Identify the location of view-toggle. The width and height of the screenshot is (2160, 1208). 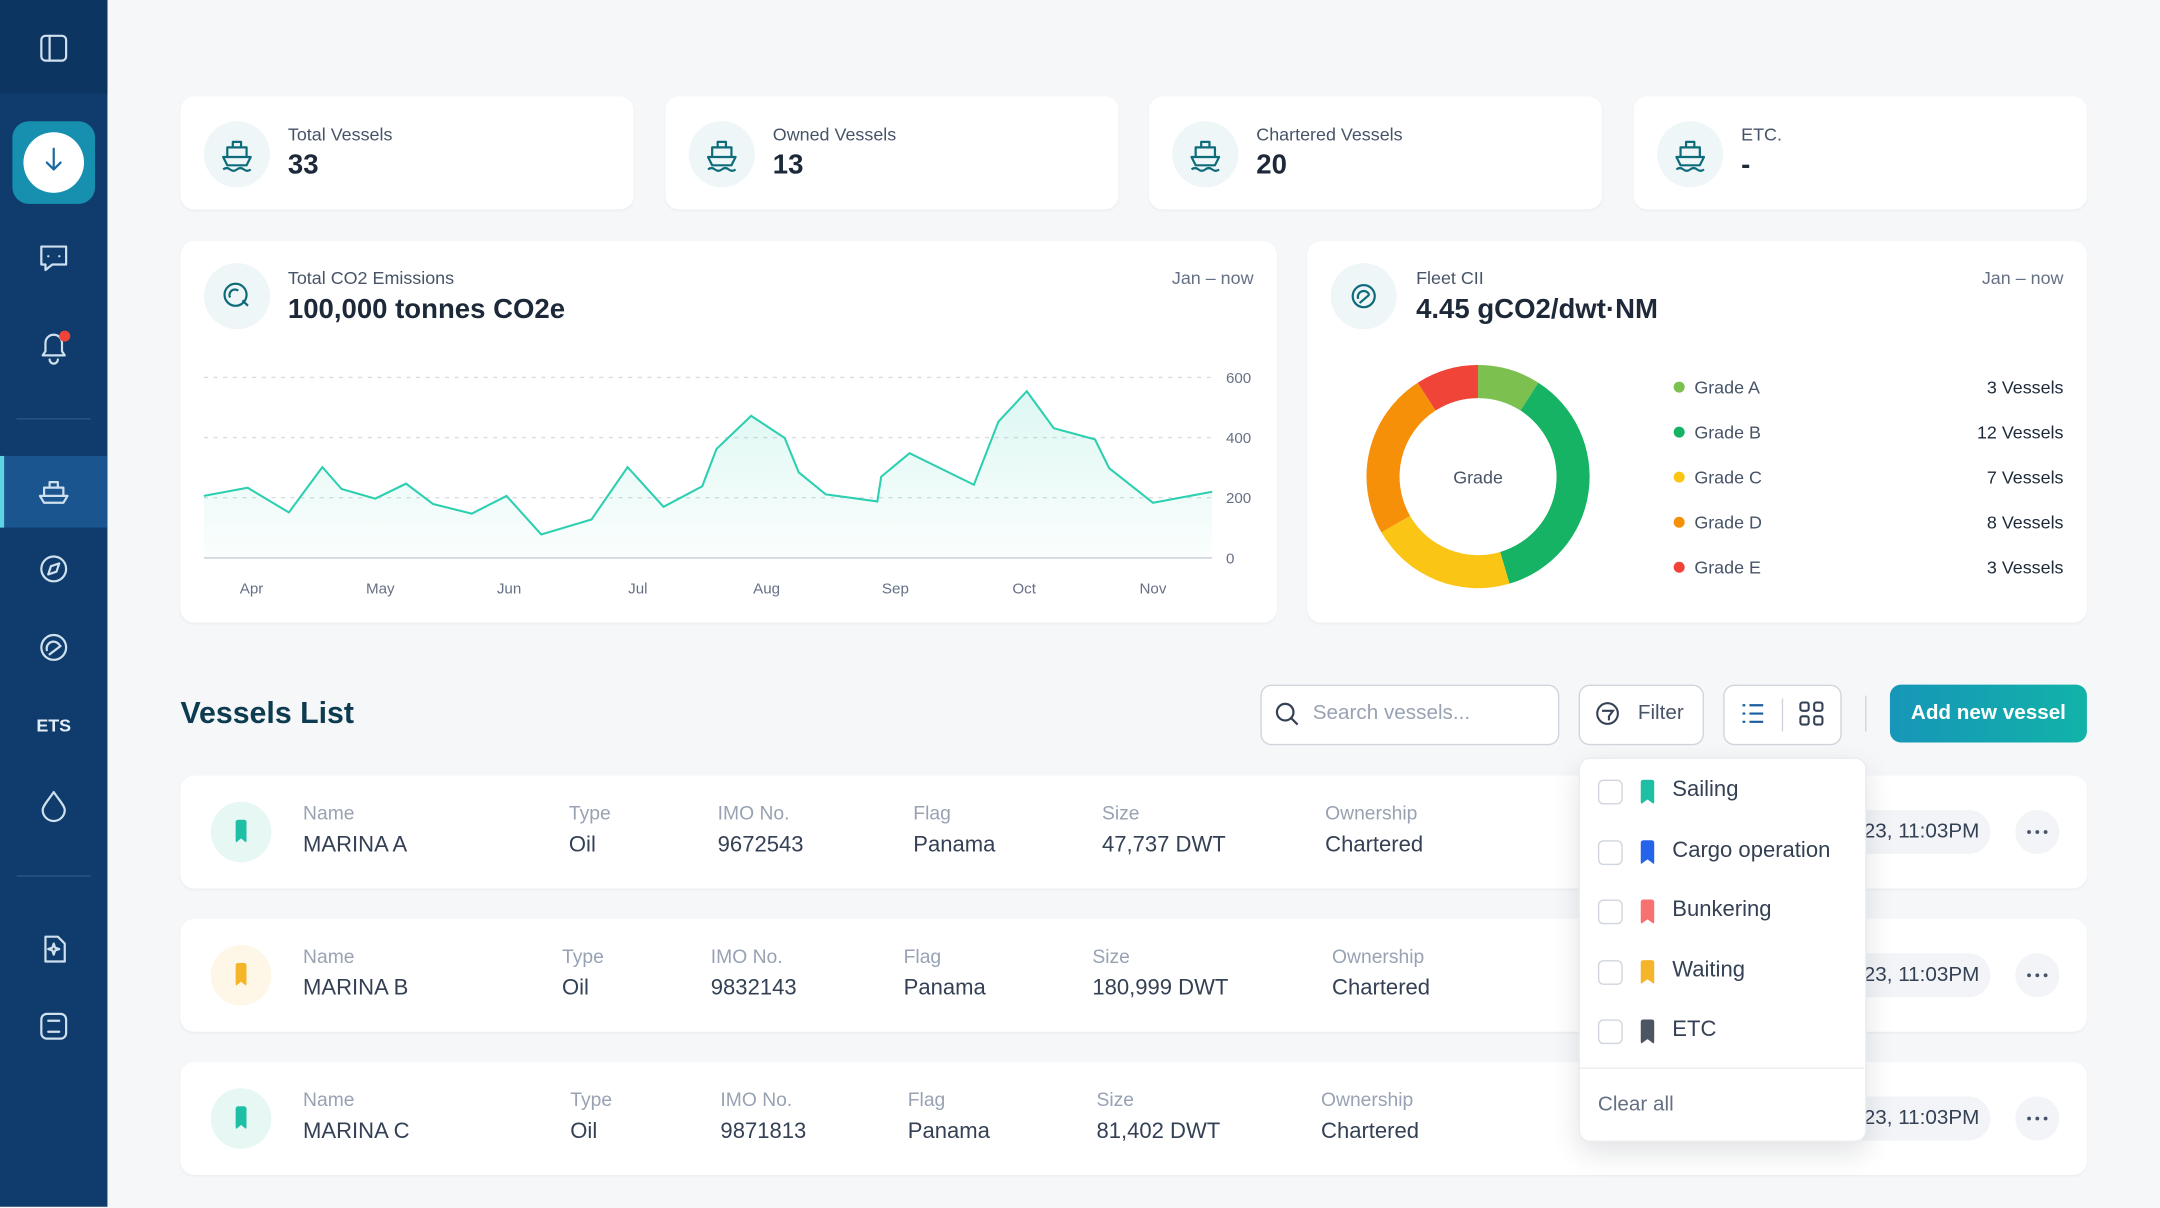
(1782, 715).